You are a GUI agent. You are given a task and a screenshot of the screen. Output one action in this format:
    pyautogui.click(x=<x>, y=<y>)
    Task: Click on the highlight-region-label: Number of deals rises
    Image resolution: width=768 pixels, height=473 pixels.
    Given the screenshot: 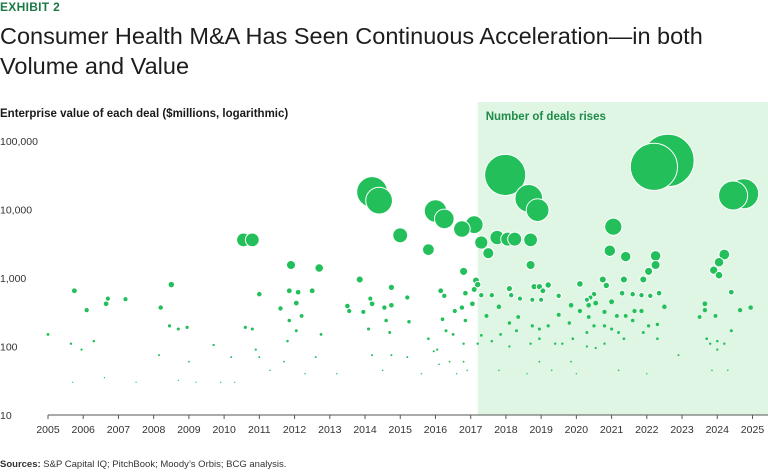 What is the action you would take?
    pyautogui.click(x=546, y=117)
    